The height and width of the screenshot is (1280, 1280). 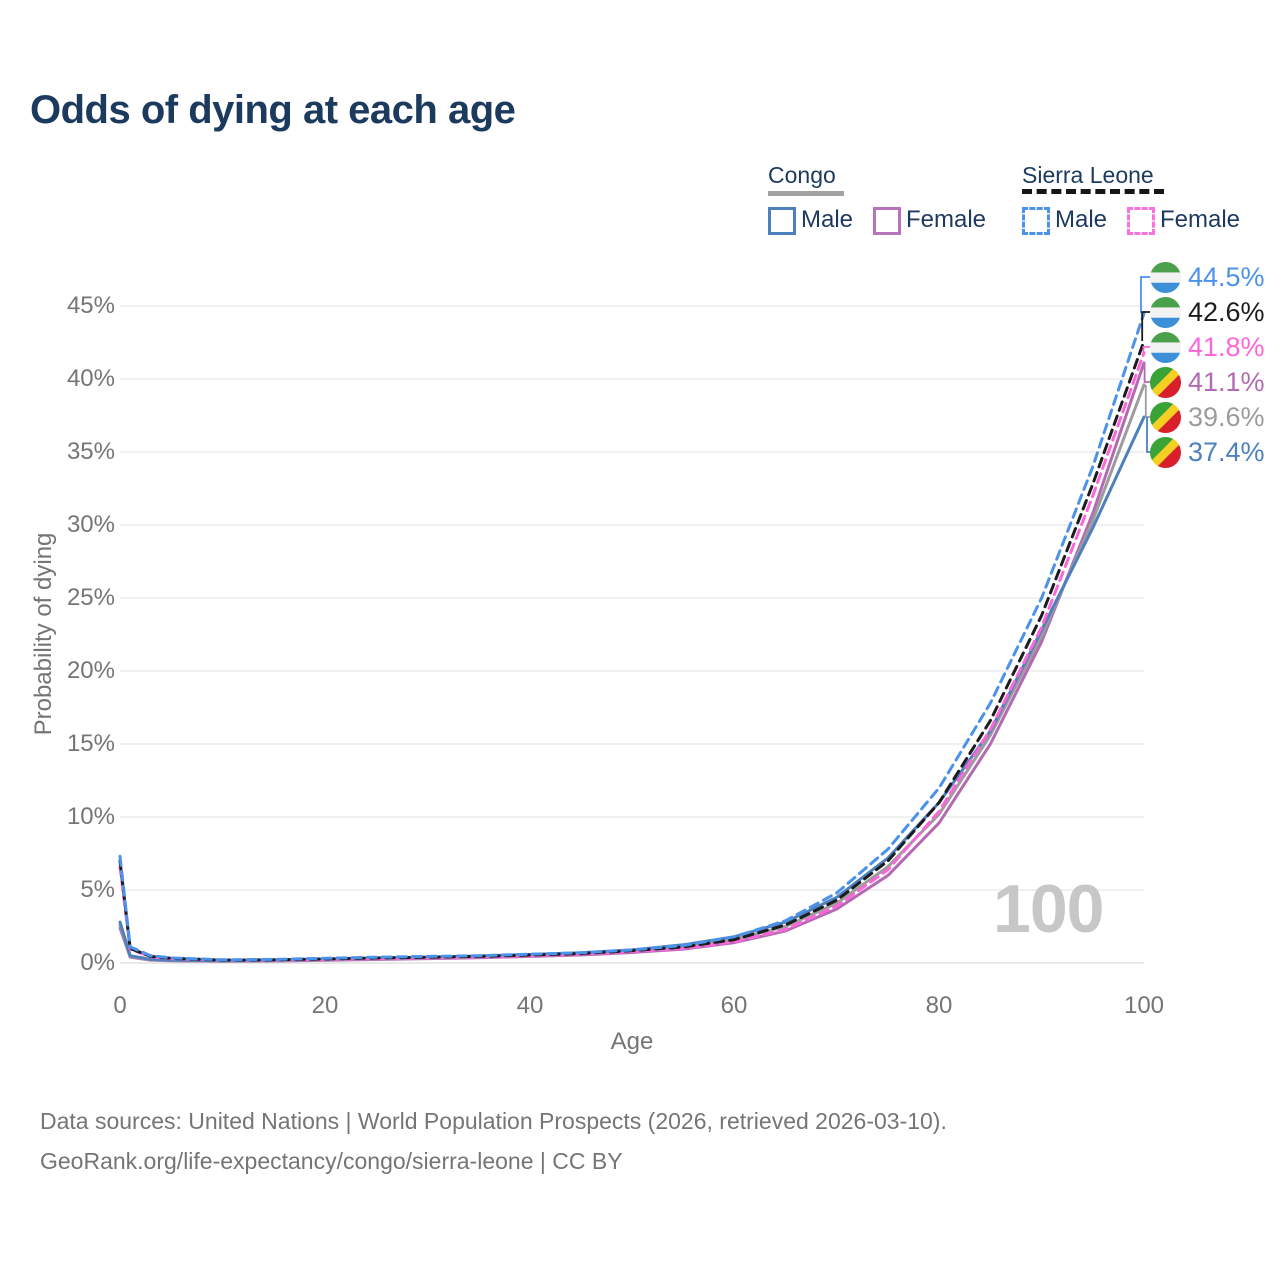 I want to click on legend-swatch-congo-female, so click(x=887, y=221).